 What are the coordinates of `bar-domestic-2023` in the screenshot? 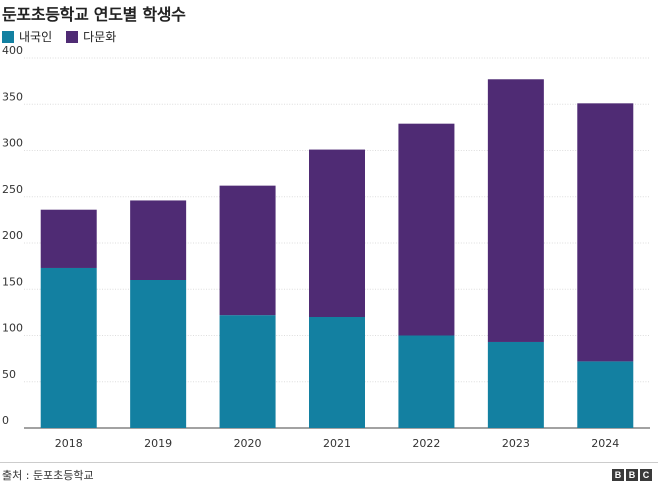 It's located at (515, 384).